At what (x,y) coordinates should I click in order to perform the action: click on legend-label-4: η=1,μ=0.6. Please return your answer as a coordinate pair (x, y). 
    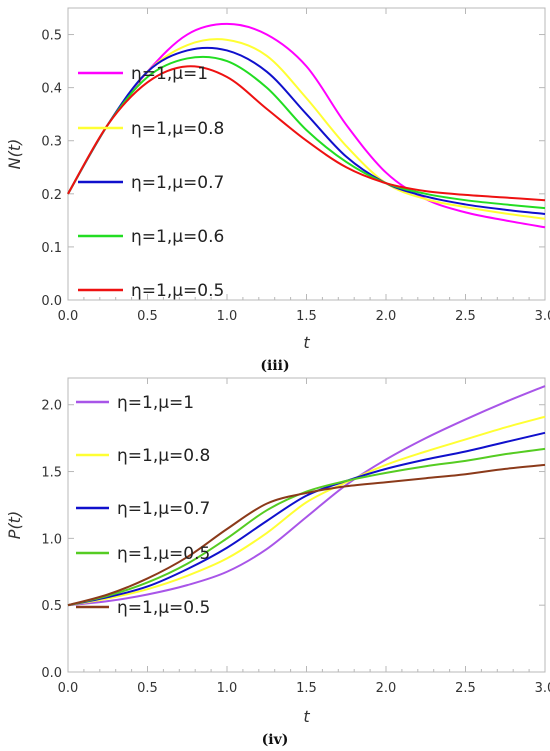
    Looking at the image, I should click on (177, 237).